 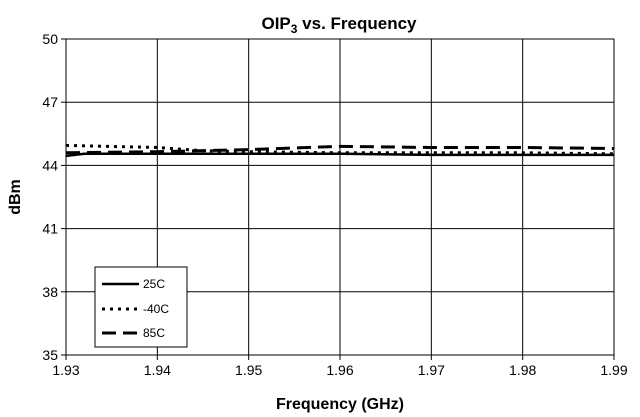 What do you see at coordinates (50, 229) in the screenshot?
I see `y-tick-label: 41` at bounding box center [50, 229].